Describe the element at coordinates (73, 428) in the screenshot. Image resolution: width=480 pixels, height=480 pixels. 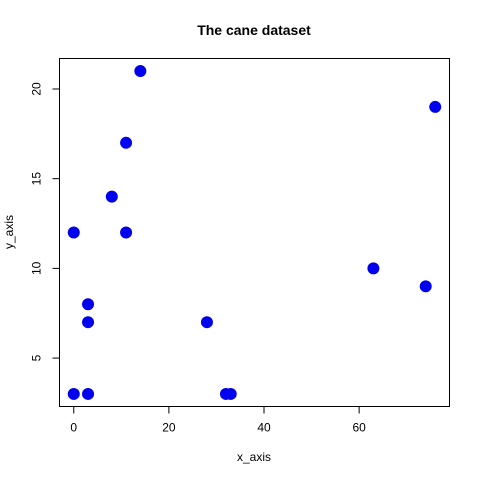
I see `x-tick-label: 0` at that location.